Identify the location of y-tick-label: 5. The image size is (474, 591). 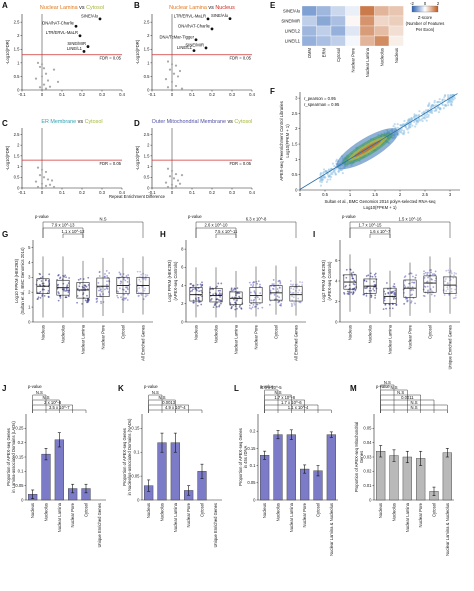
(29, 247).